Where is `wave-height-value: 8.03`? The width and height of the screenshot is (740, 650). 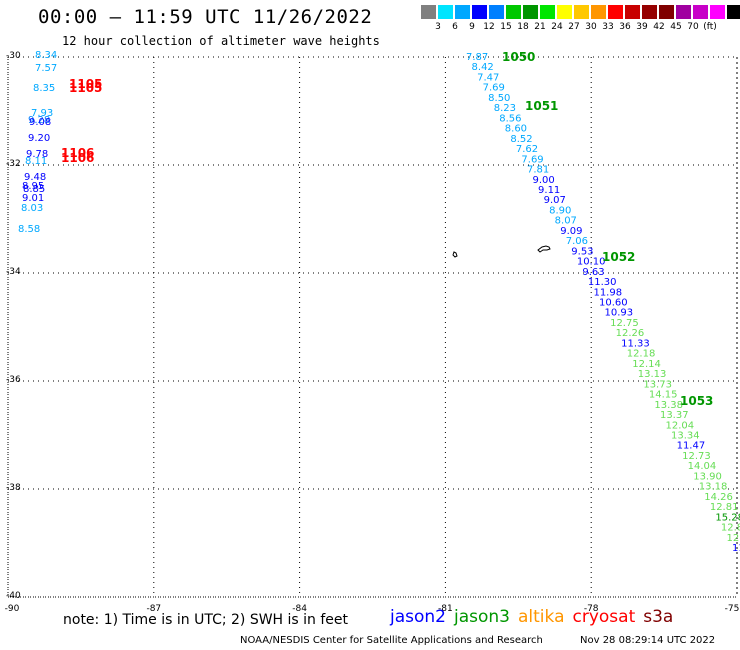
wave-height-value: 8.03 is located at coordinates (32, 208).